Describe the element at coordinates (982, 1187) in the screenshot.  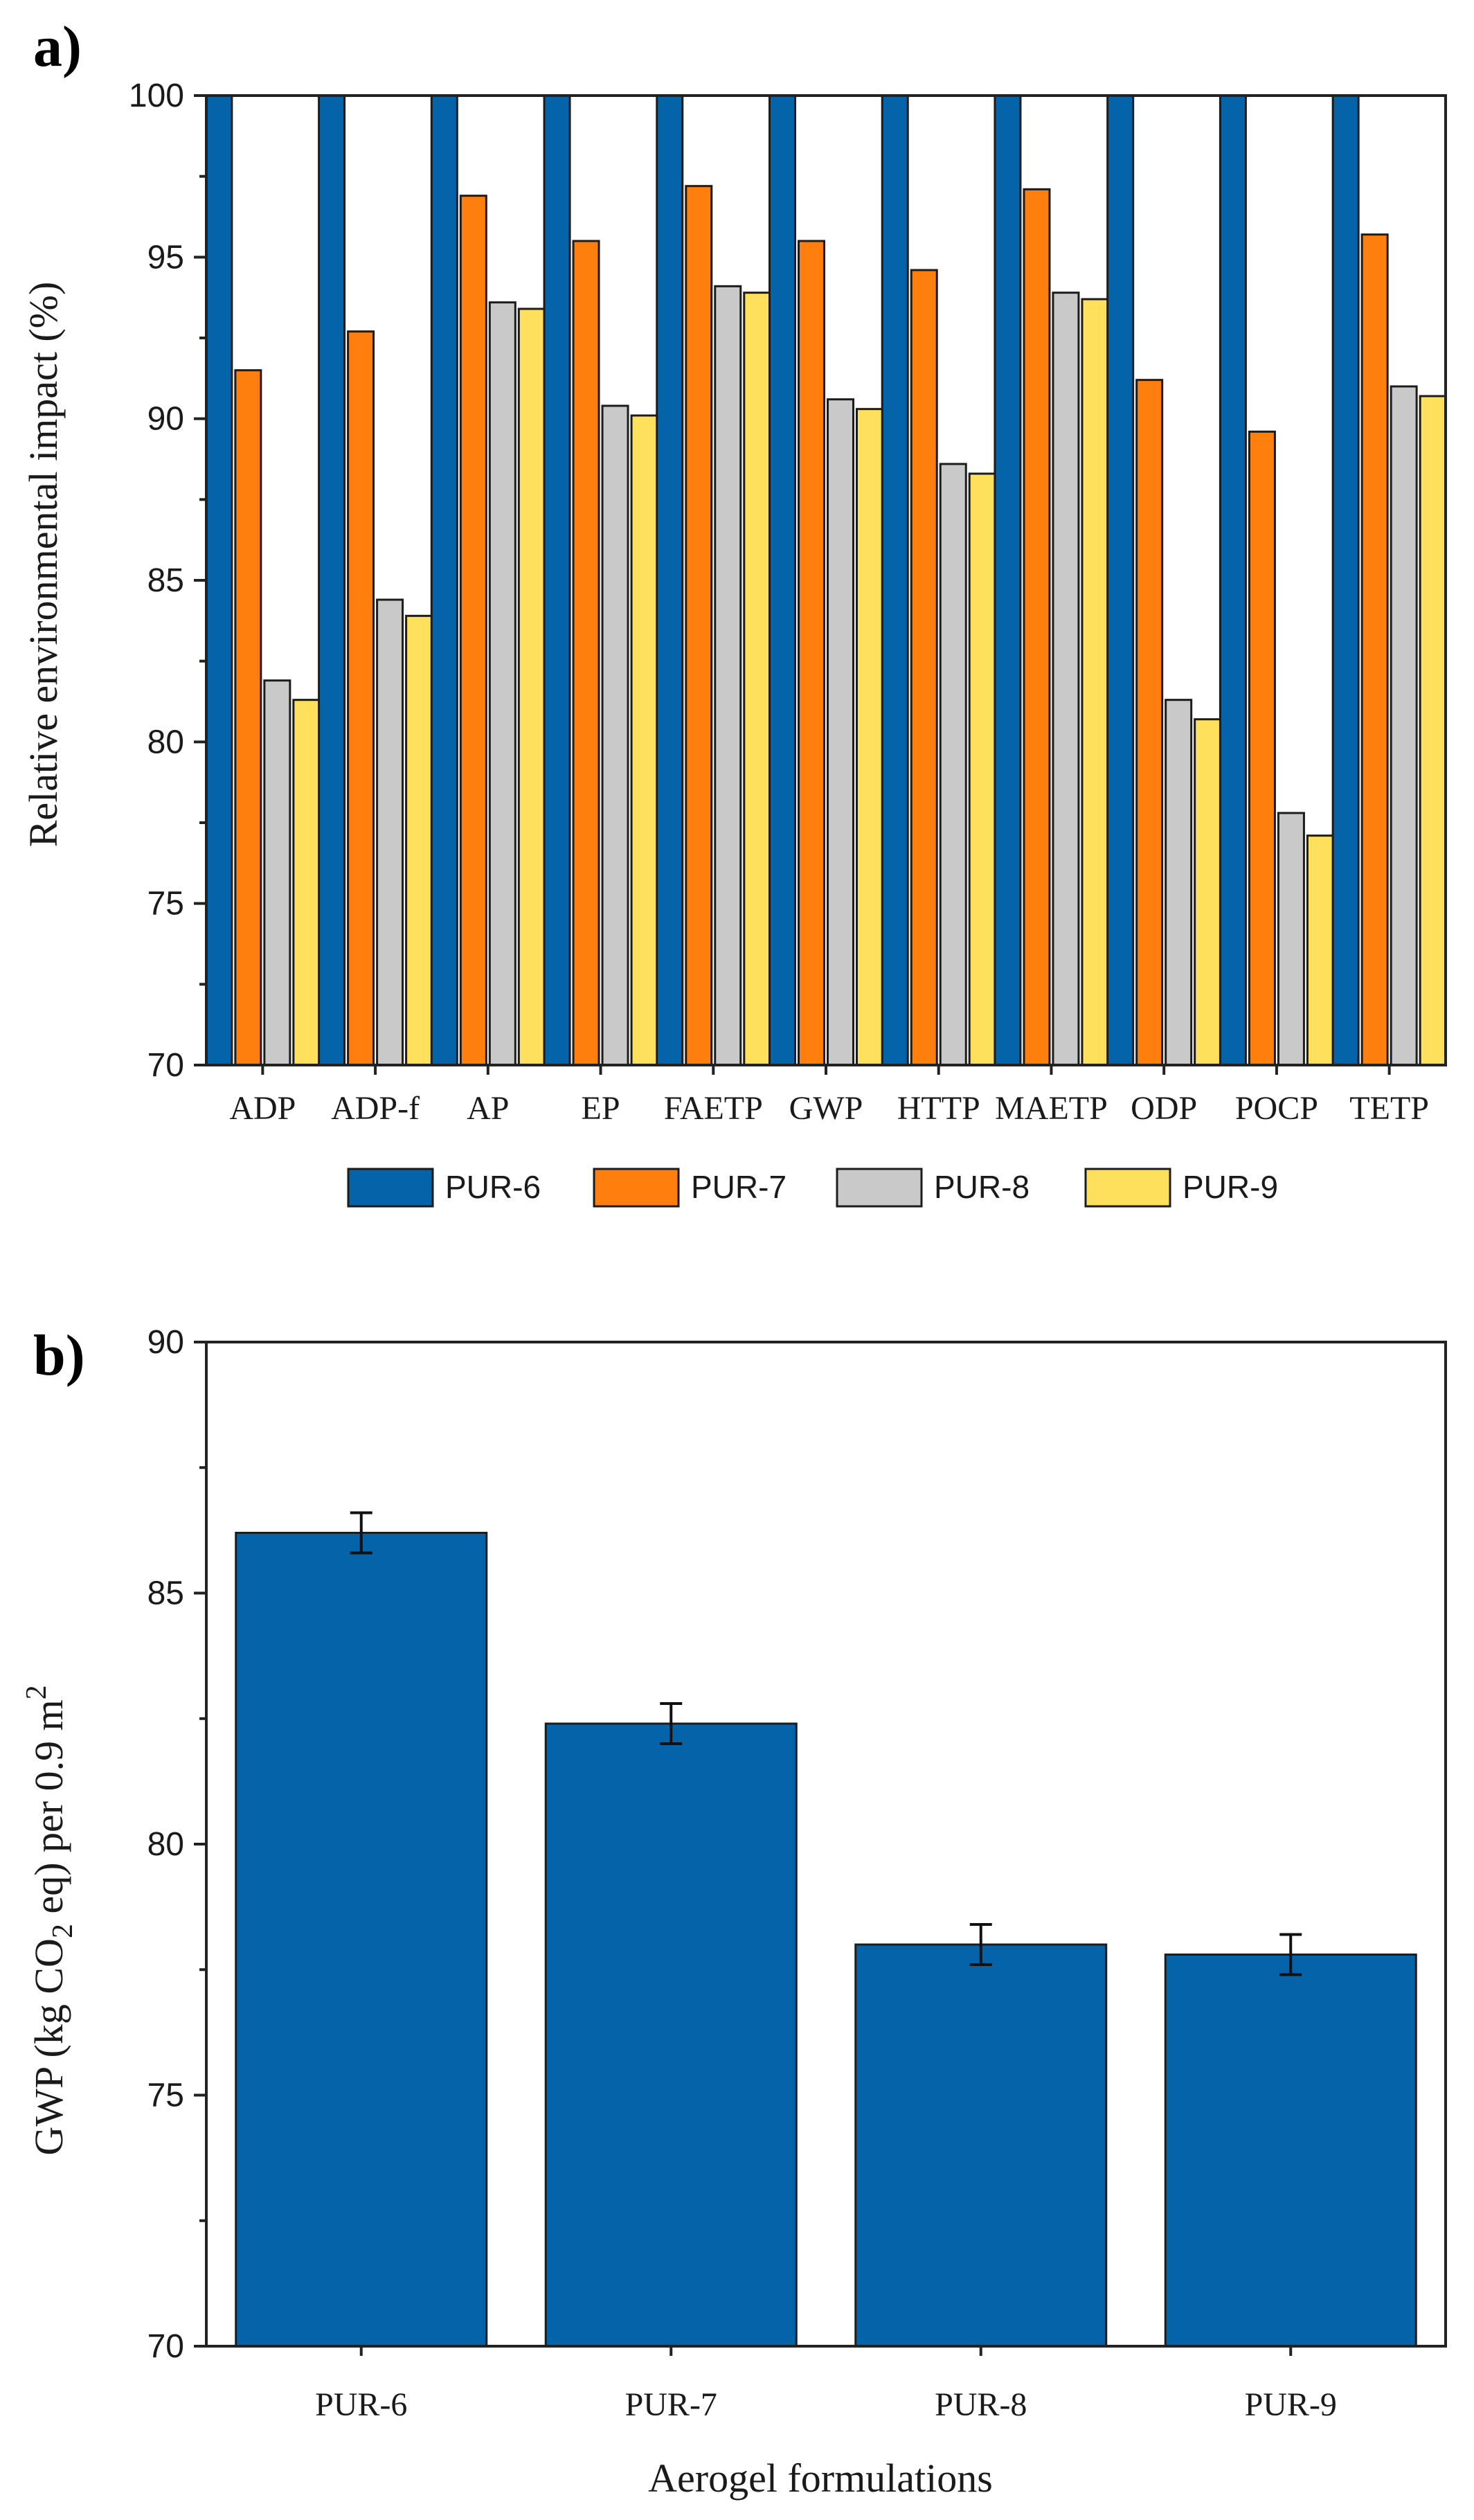
I see `legend-label-pur-8: PUR-8` at that location.